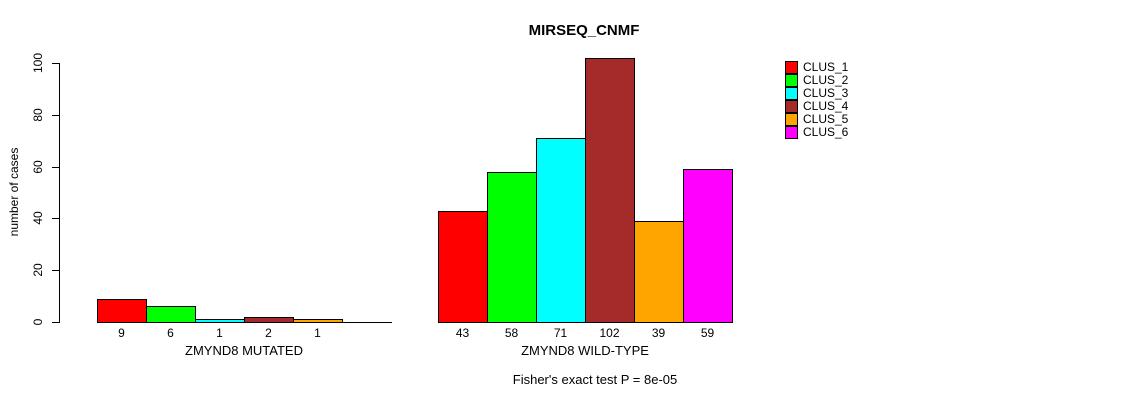  Describe the element at coordinates (462, 333) in the screenshot. I see `bar-value-label: 43` at that location.